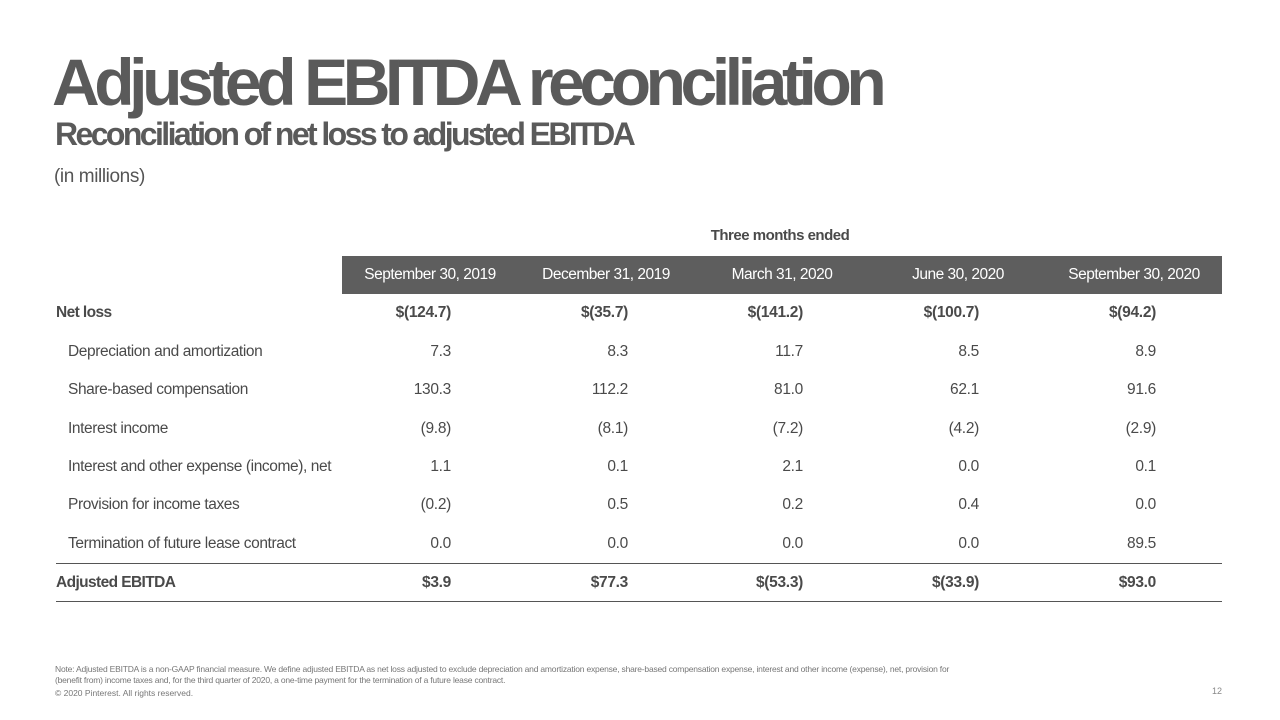 Image resolution: width=1280 pixels, height=720 pixels. I want to click on table-divider-top, so click(639, 563).